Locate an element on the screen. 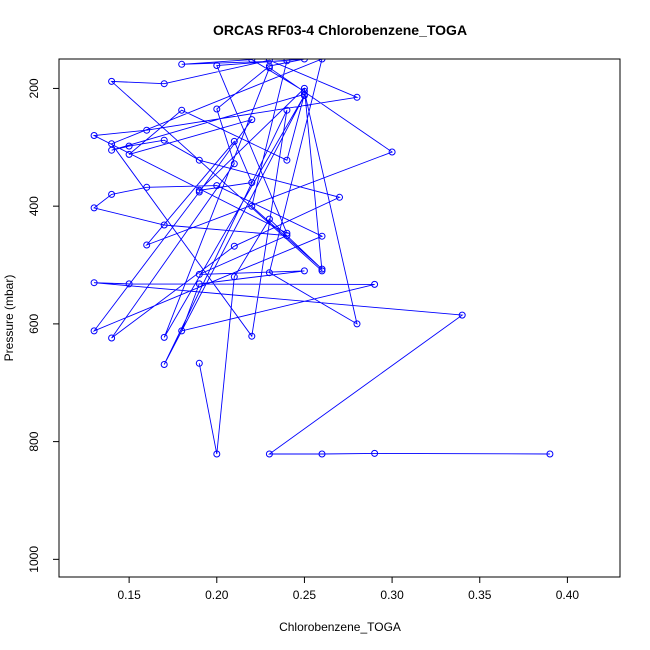 This screenshot has width=650, height=650. chart-title: ORCAS RF03-4 Chlorobenzene_TOGA is located at coordinates (340, 30).